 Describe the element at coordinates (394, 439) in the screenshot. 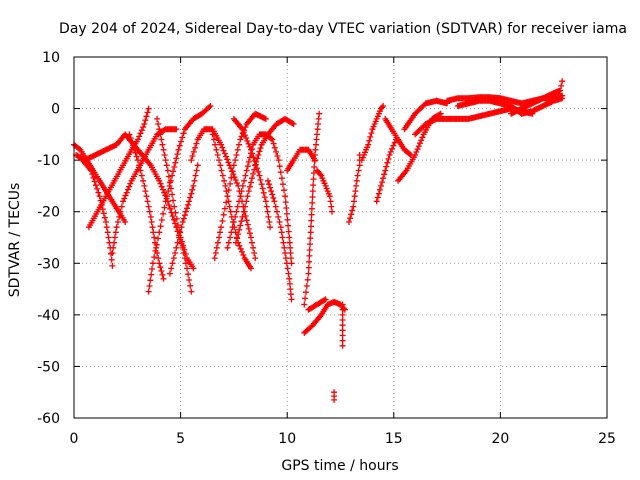

I see `x-tick-label: 15` at that location.